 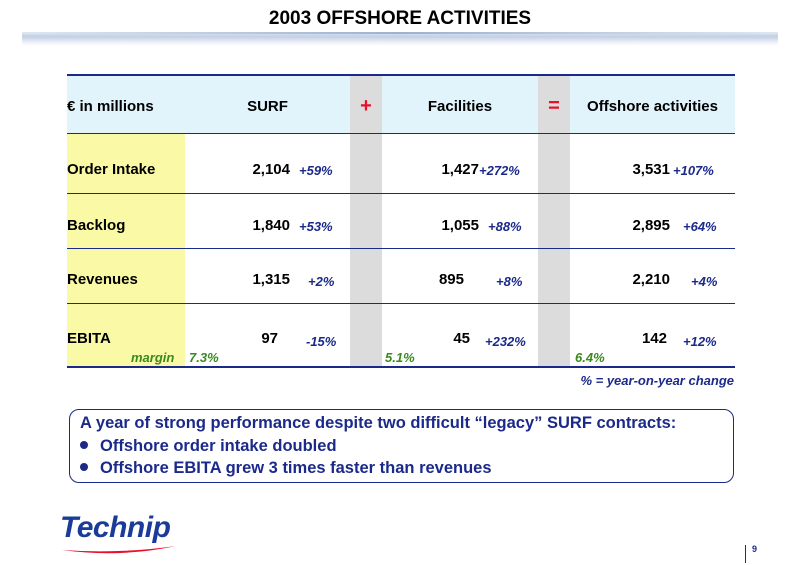 I want to click on page-title: 2003 OFFSHORE ACTIVITIES, so click(x=400, y=18).